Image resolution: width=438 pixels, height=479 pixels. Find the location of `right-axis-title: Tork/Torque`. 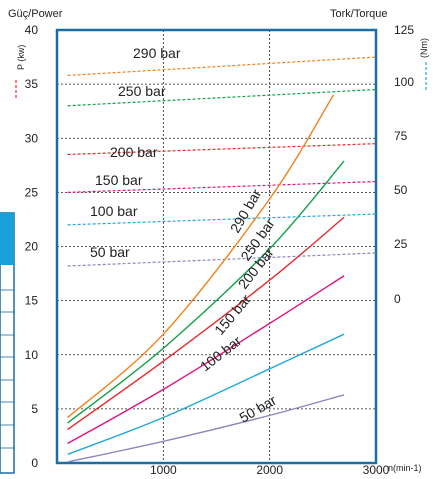

right-axis-title: Tork/Torque is located at coordinates (358, 14).